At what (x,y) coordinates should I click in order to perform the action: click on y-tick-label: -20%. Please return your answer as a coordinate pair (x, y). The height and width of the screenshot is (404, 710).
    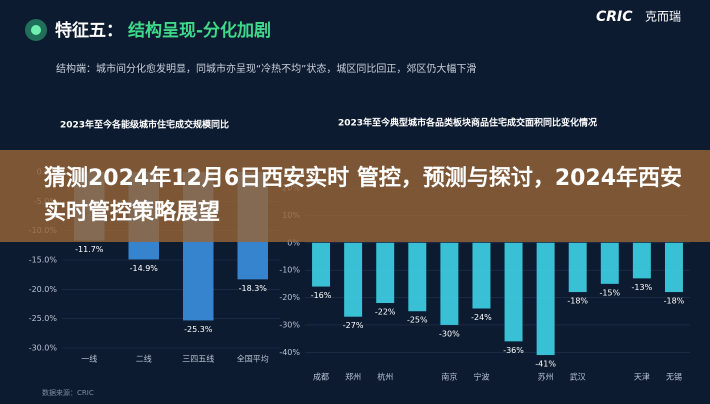
    Looking at the image, I should click on (289, 297).